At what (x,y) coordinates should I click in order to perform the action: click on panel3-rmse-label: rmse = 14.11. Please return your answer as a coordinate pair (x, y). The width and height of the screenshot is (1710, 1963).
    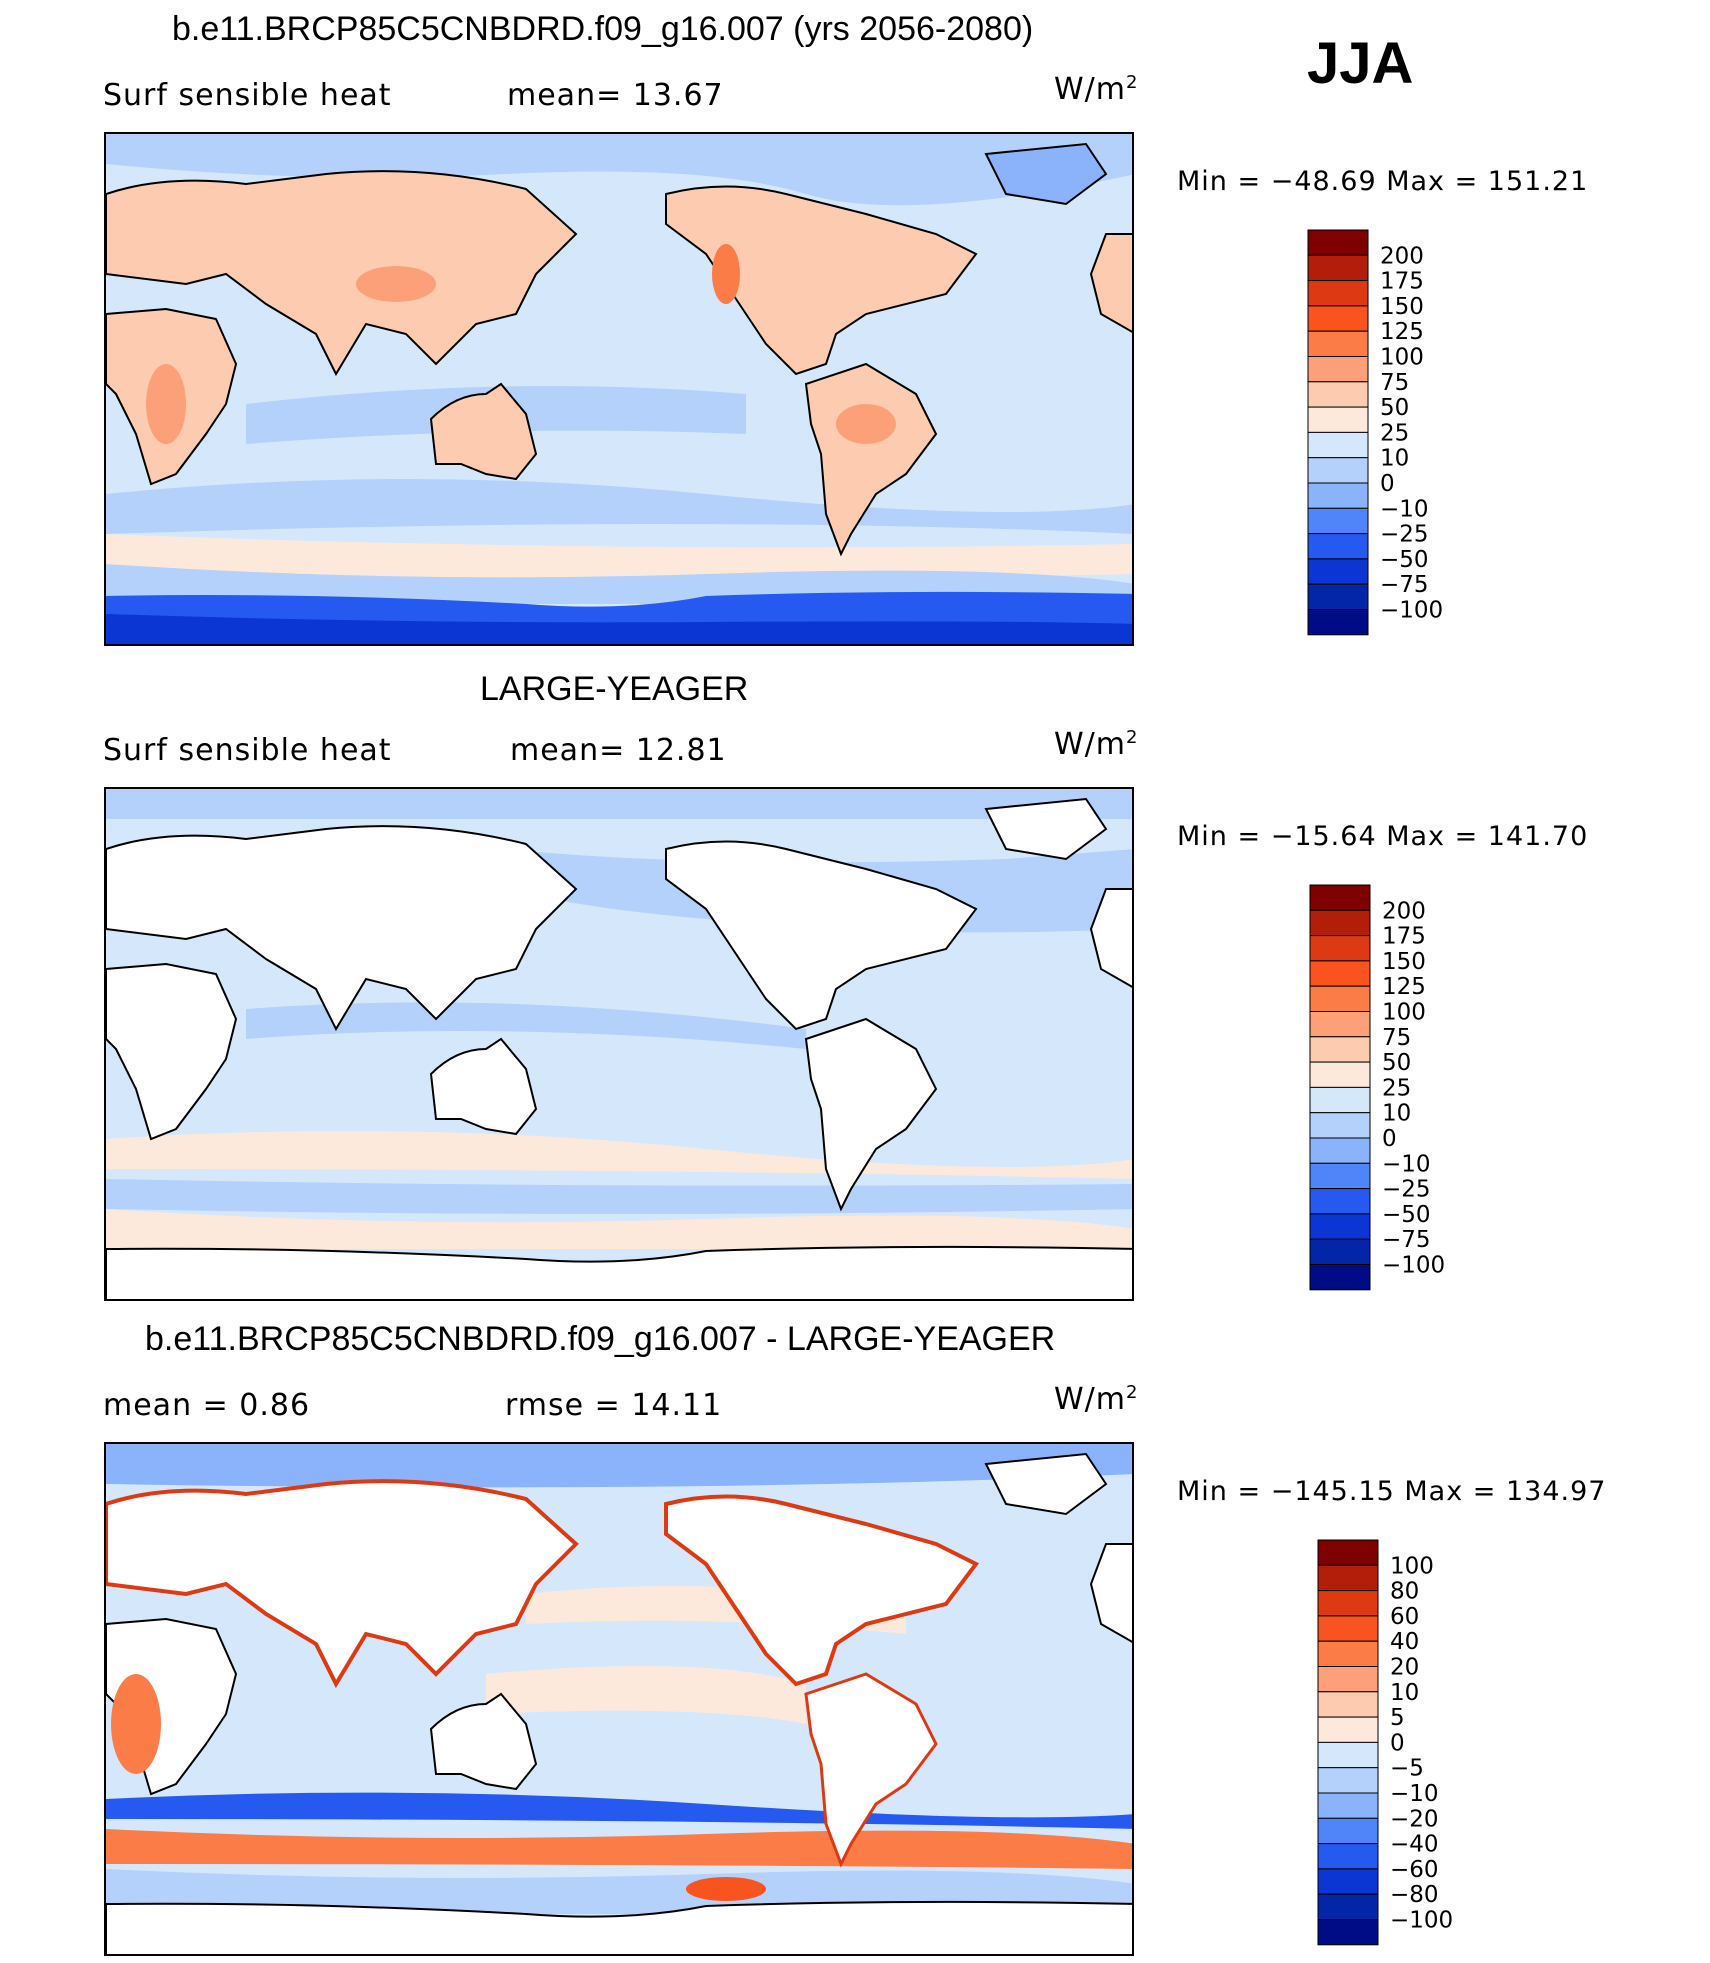
    Looking at the image, I should click on (614, 1405).